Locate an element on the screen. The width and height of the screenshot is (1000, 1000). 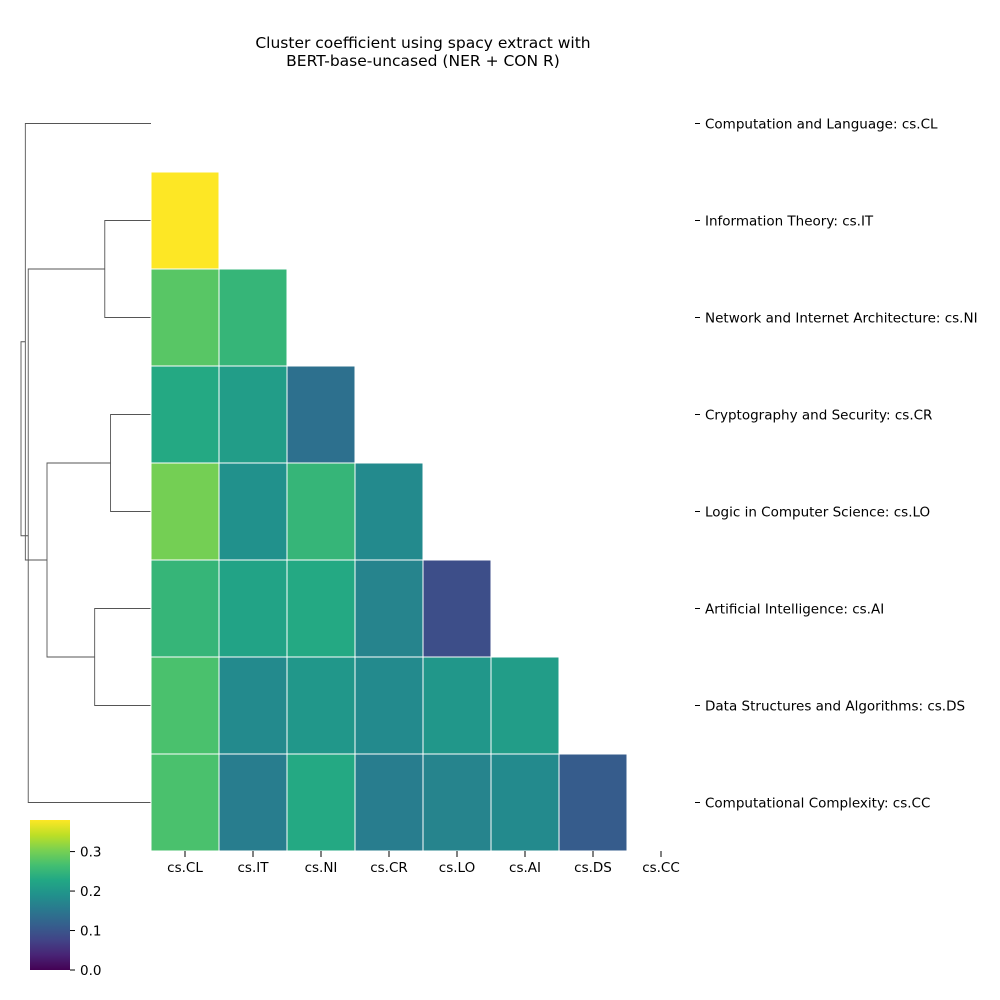
row-dendrogram is located at coordinates (85, 463).